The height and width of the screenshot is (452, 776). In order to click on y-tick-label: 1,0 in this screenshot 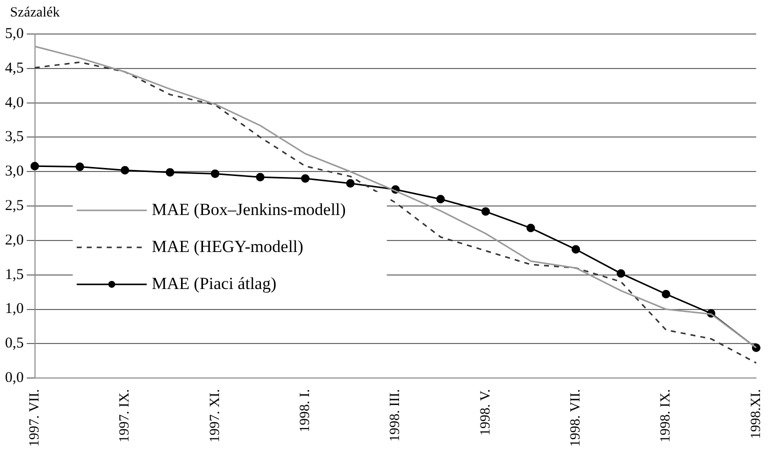, I will do `click(14, 309)`.